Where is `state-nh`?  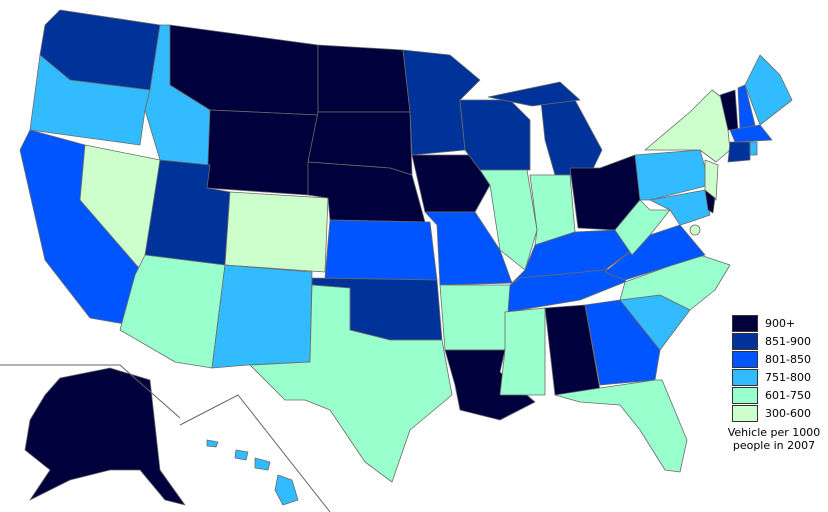
state-nh is located at coordinates (746, 107).